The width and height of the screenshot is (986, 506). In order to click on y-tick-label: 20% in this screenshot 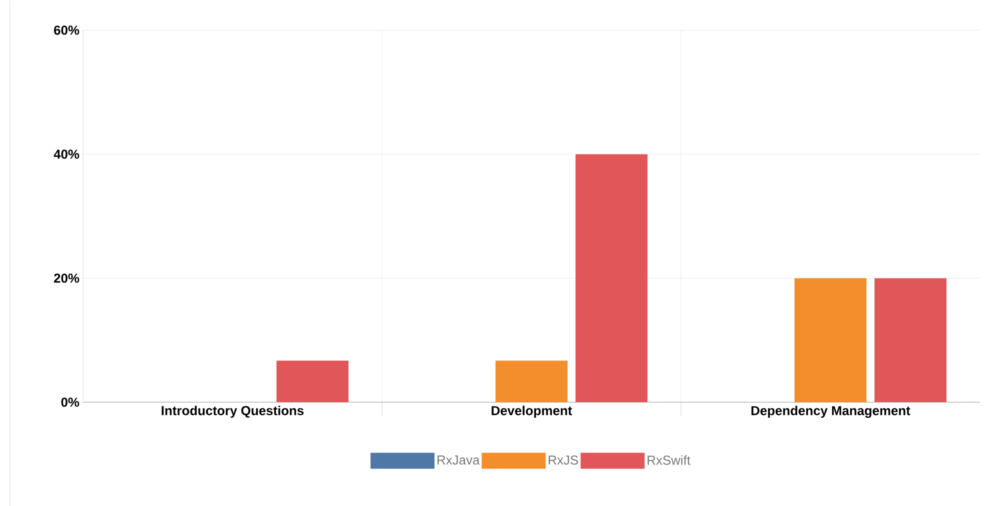, I will do `click(67, 278)`.